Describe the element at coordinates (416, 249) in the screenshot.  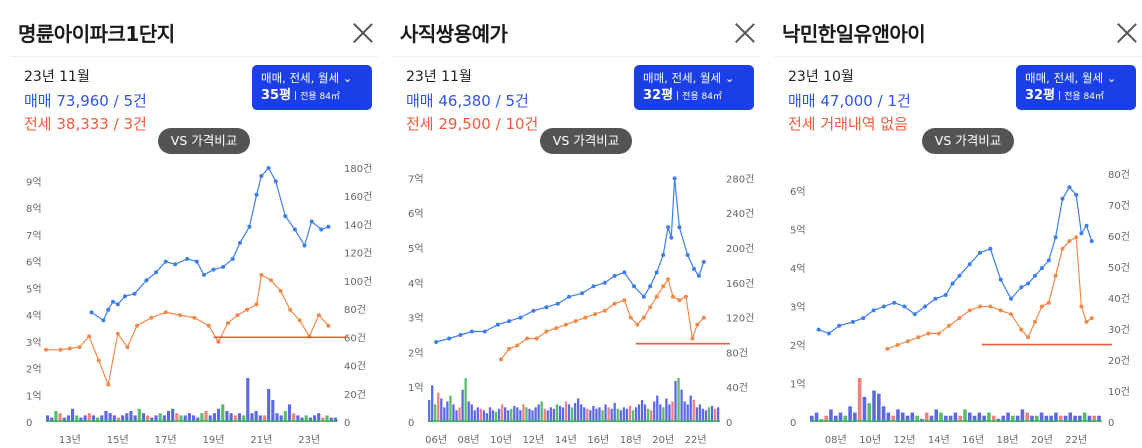
I see `y-left-tick-label: 5억` at that location.